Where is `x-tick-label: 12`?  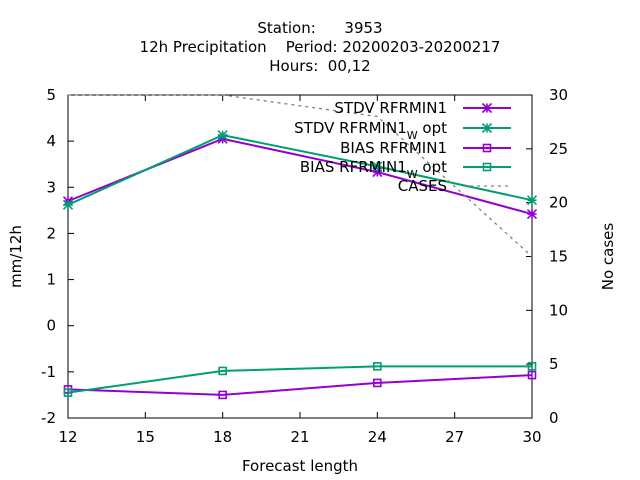
x-tick-label: 12 is located at coordinates (67, 437).